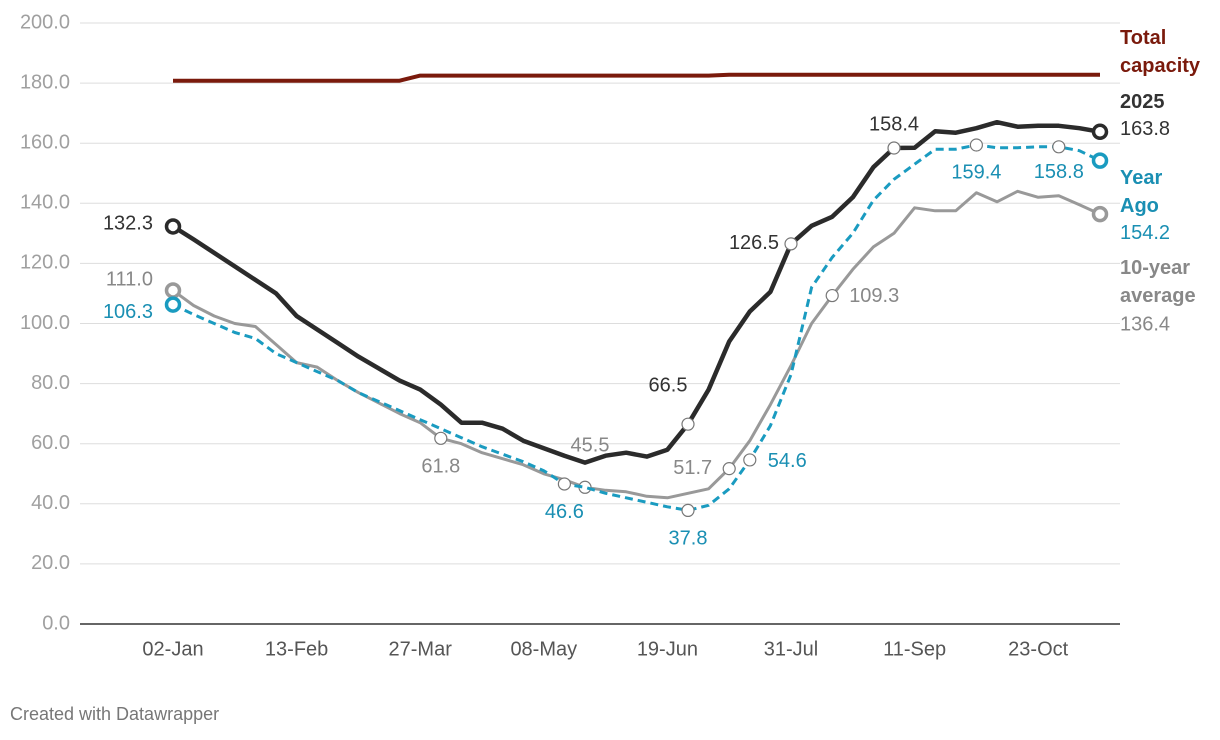 The width and height of the screenshot is (1220, 740). Describe the element at coordinates (50, 503) in the screenshot. I see `y-tick-label: 40.0` at that location.